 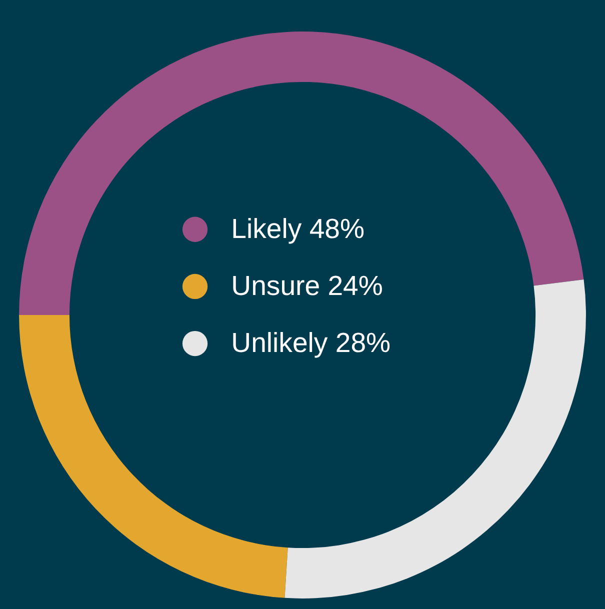 What do you see at coordinates (298, 228) in the screenshot?
I see `legend-label: Likely 48%` at bounding box center [298, 228].